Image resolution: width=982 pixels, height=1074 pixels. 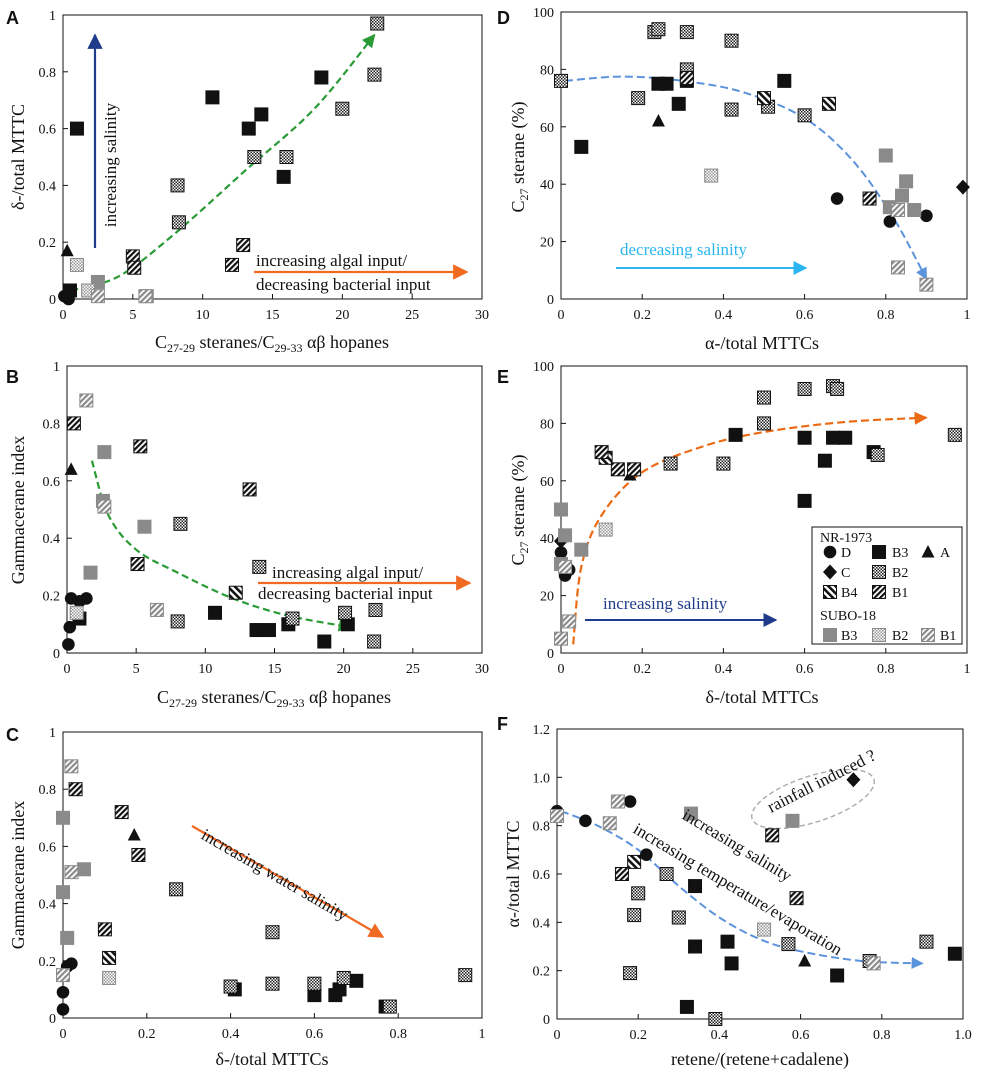 What do you see at coordinates (830, 572) in the screenshot?
I see `legend-symbol-c` at bounding box center [830, 572].